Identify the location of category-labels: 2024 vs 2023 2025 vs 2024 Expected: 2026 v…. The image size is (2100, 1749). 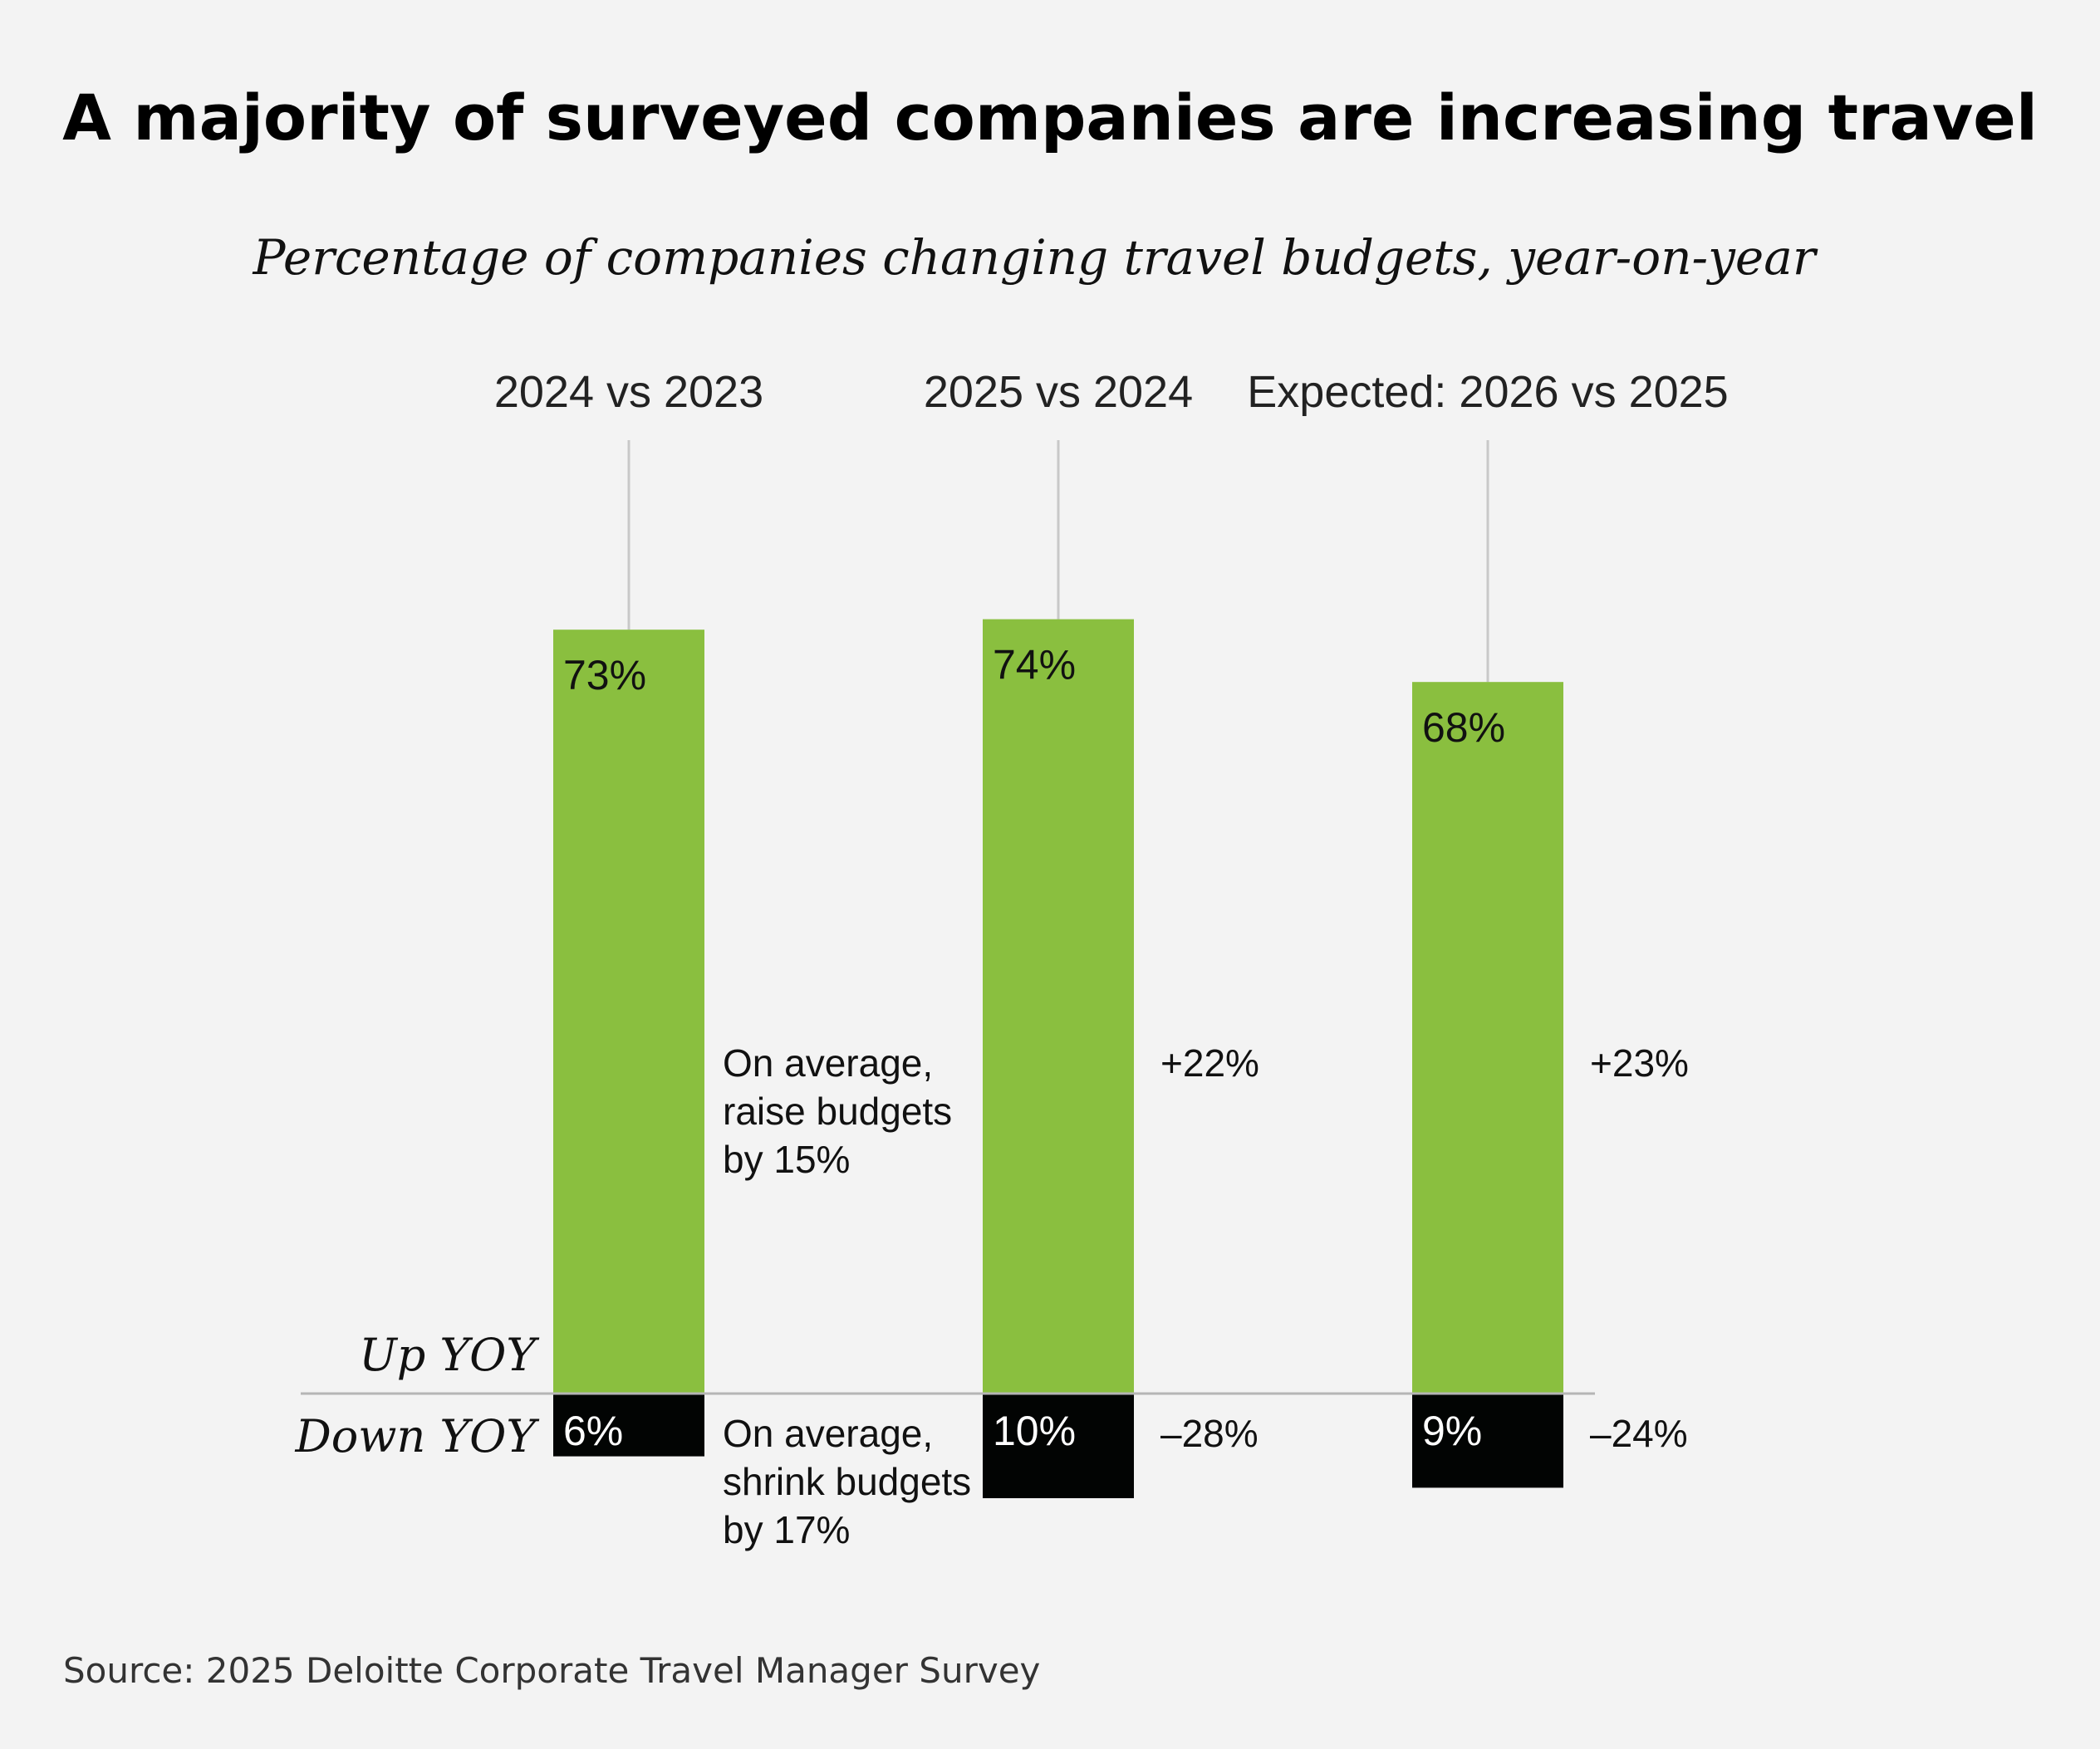
(1111, 392).